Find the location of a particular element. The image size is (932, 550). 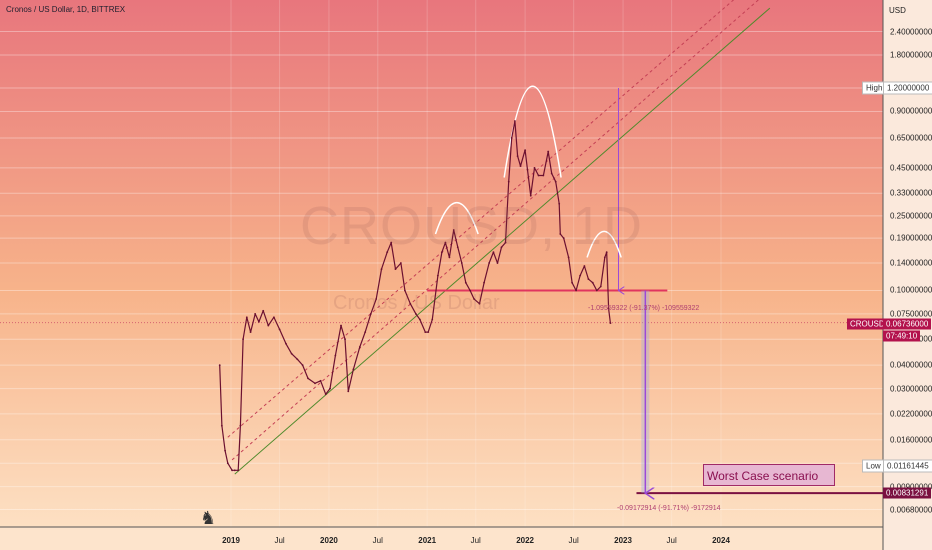

low-label-tag: Low is located at coordinates (873, 466).